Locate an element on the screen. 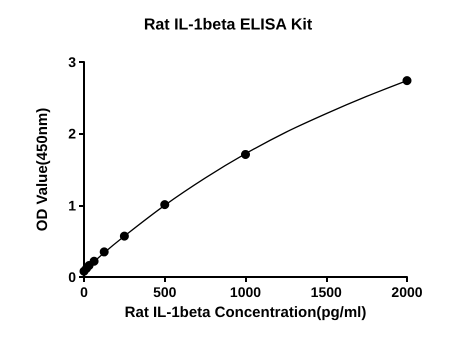 Image resolution: width=456 pixels, height=350 pixels. x-tick-label: 1500 is located at coordinates (326, 292).